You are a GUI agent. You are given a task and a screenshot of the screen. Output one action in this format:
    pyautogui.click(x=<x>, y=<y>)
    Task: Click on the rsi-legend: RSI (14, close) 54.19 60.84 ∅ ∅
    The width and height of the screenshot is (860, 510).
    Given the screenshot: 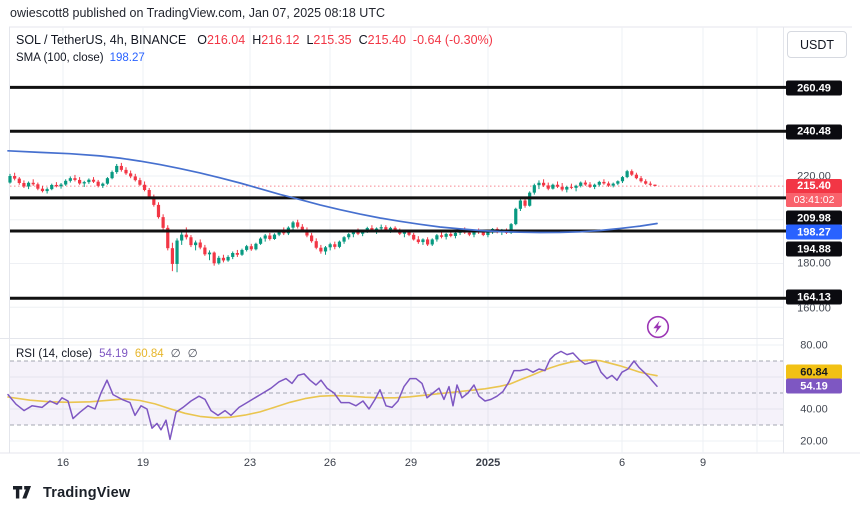 What is the action you would take?
    pyautogui.click(x=107, y=353)
    